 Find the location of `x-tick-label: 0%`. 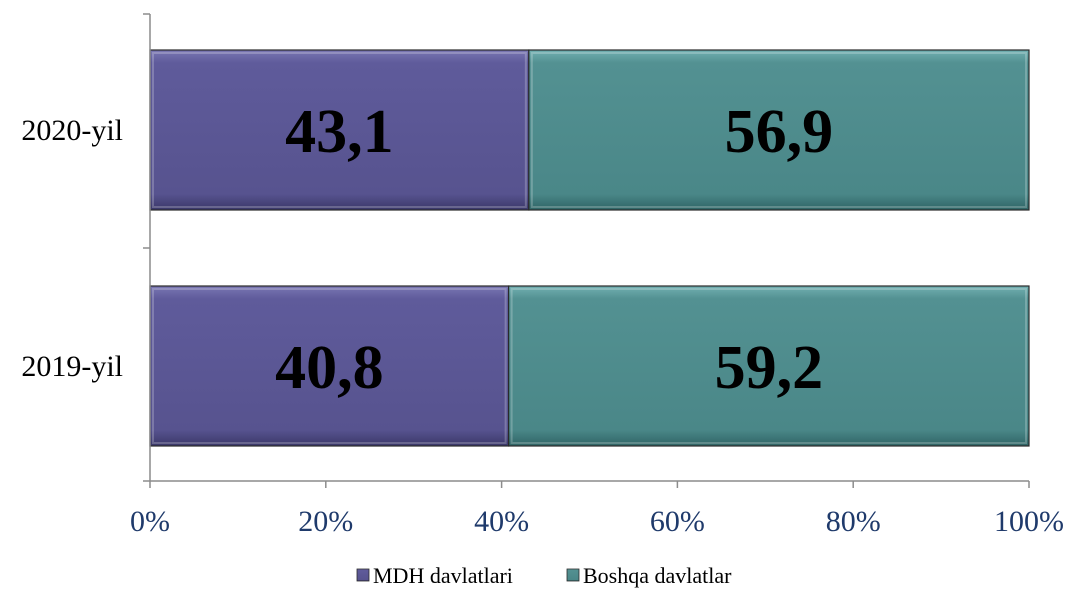

x-tick-label: 0% is located at coordinates (150, 521).